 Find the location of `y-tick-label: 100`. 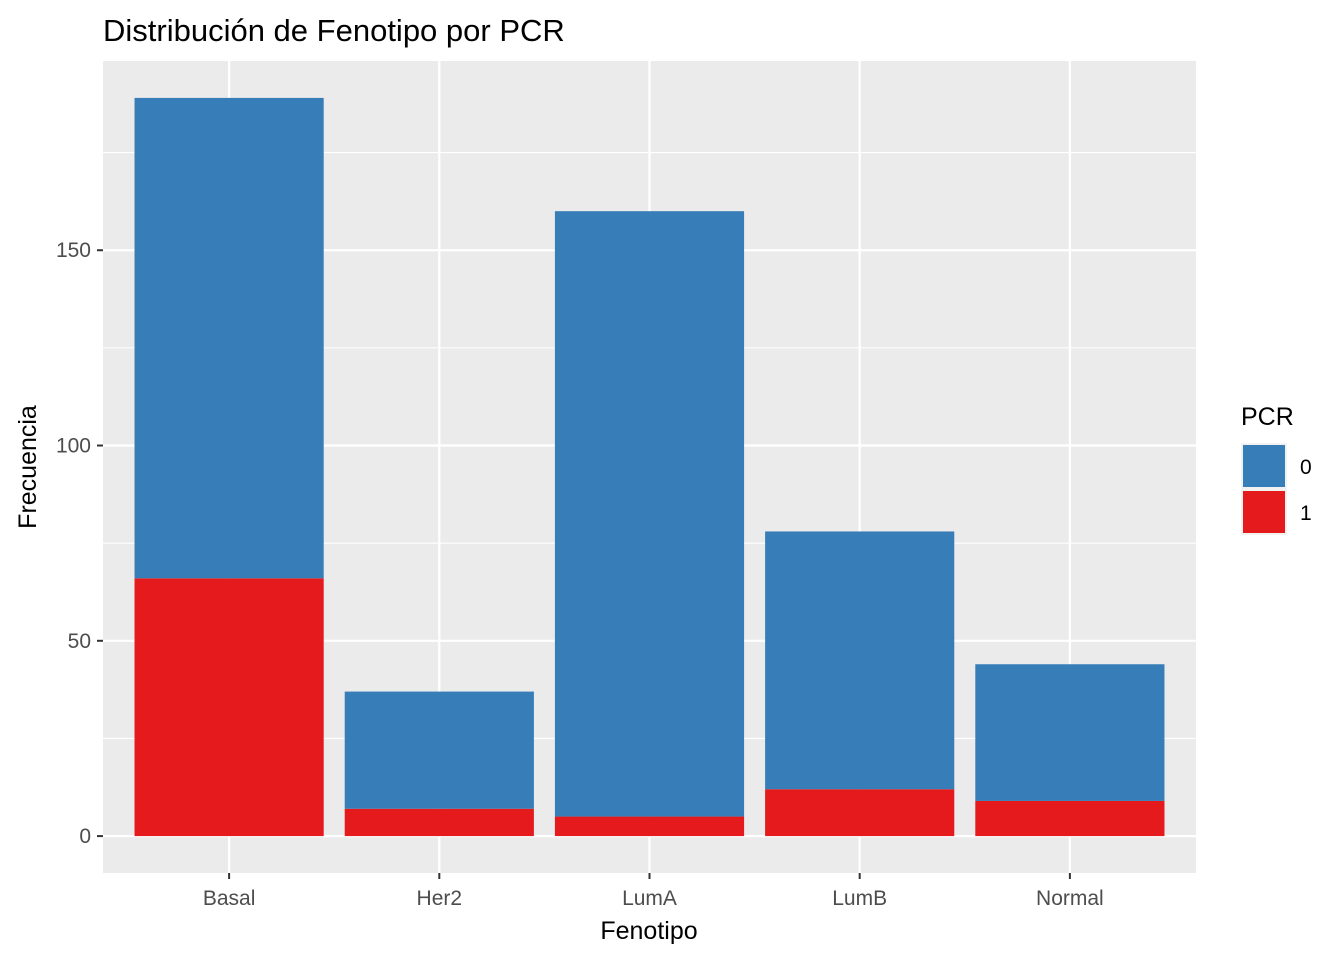

y-tick-label: 100 is located at coordinates (73, 446).